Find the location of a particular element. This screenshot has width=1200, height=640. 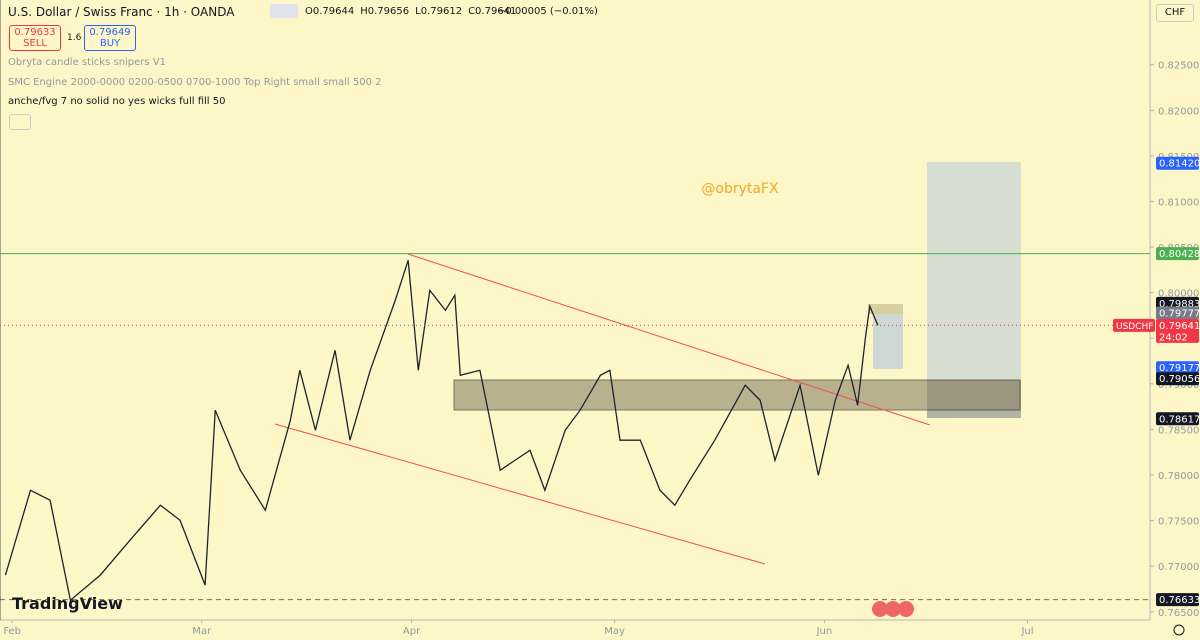

ohlc-key: H is located at coordinates (364, 11).